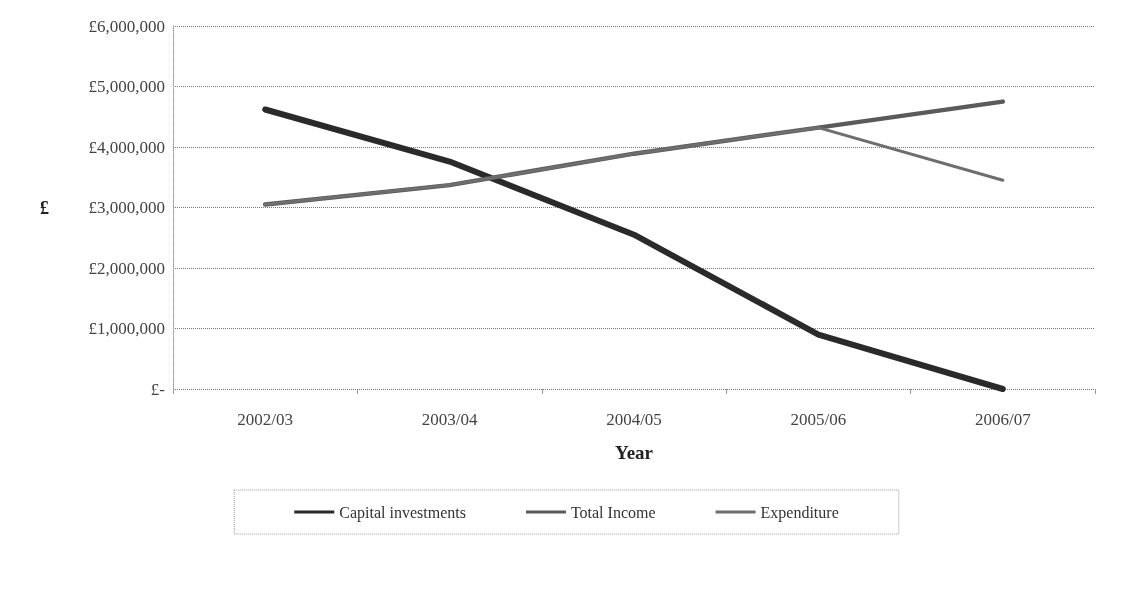 The height and width of the screenshot is (592, 1133). Describe the element at coordinates (634, 452) in the screenshot. I see `x-axis-title: Year` at that location.